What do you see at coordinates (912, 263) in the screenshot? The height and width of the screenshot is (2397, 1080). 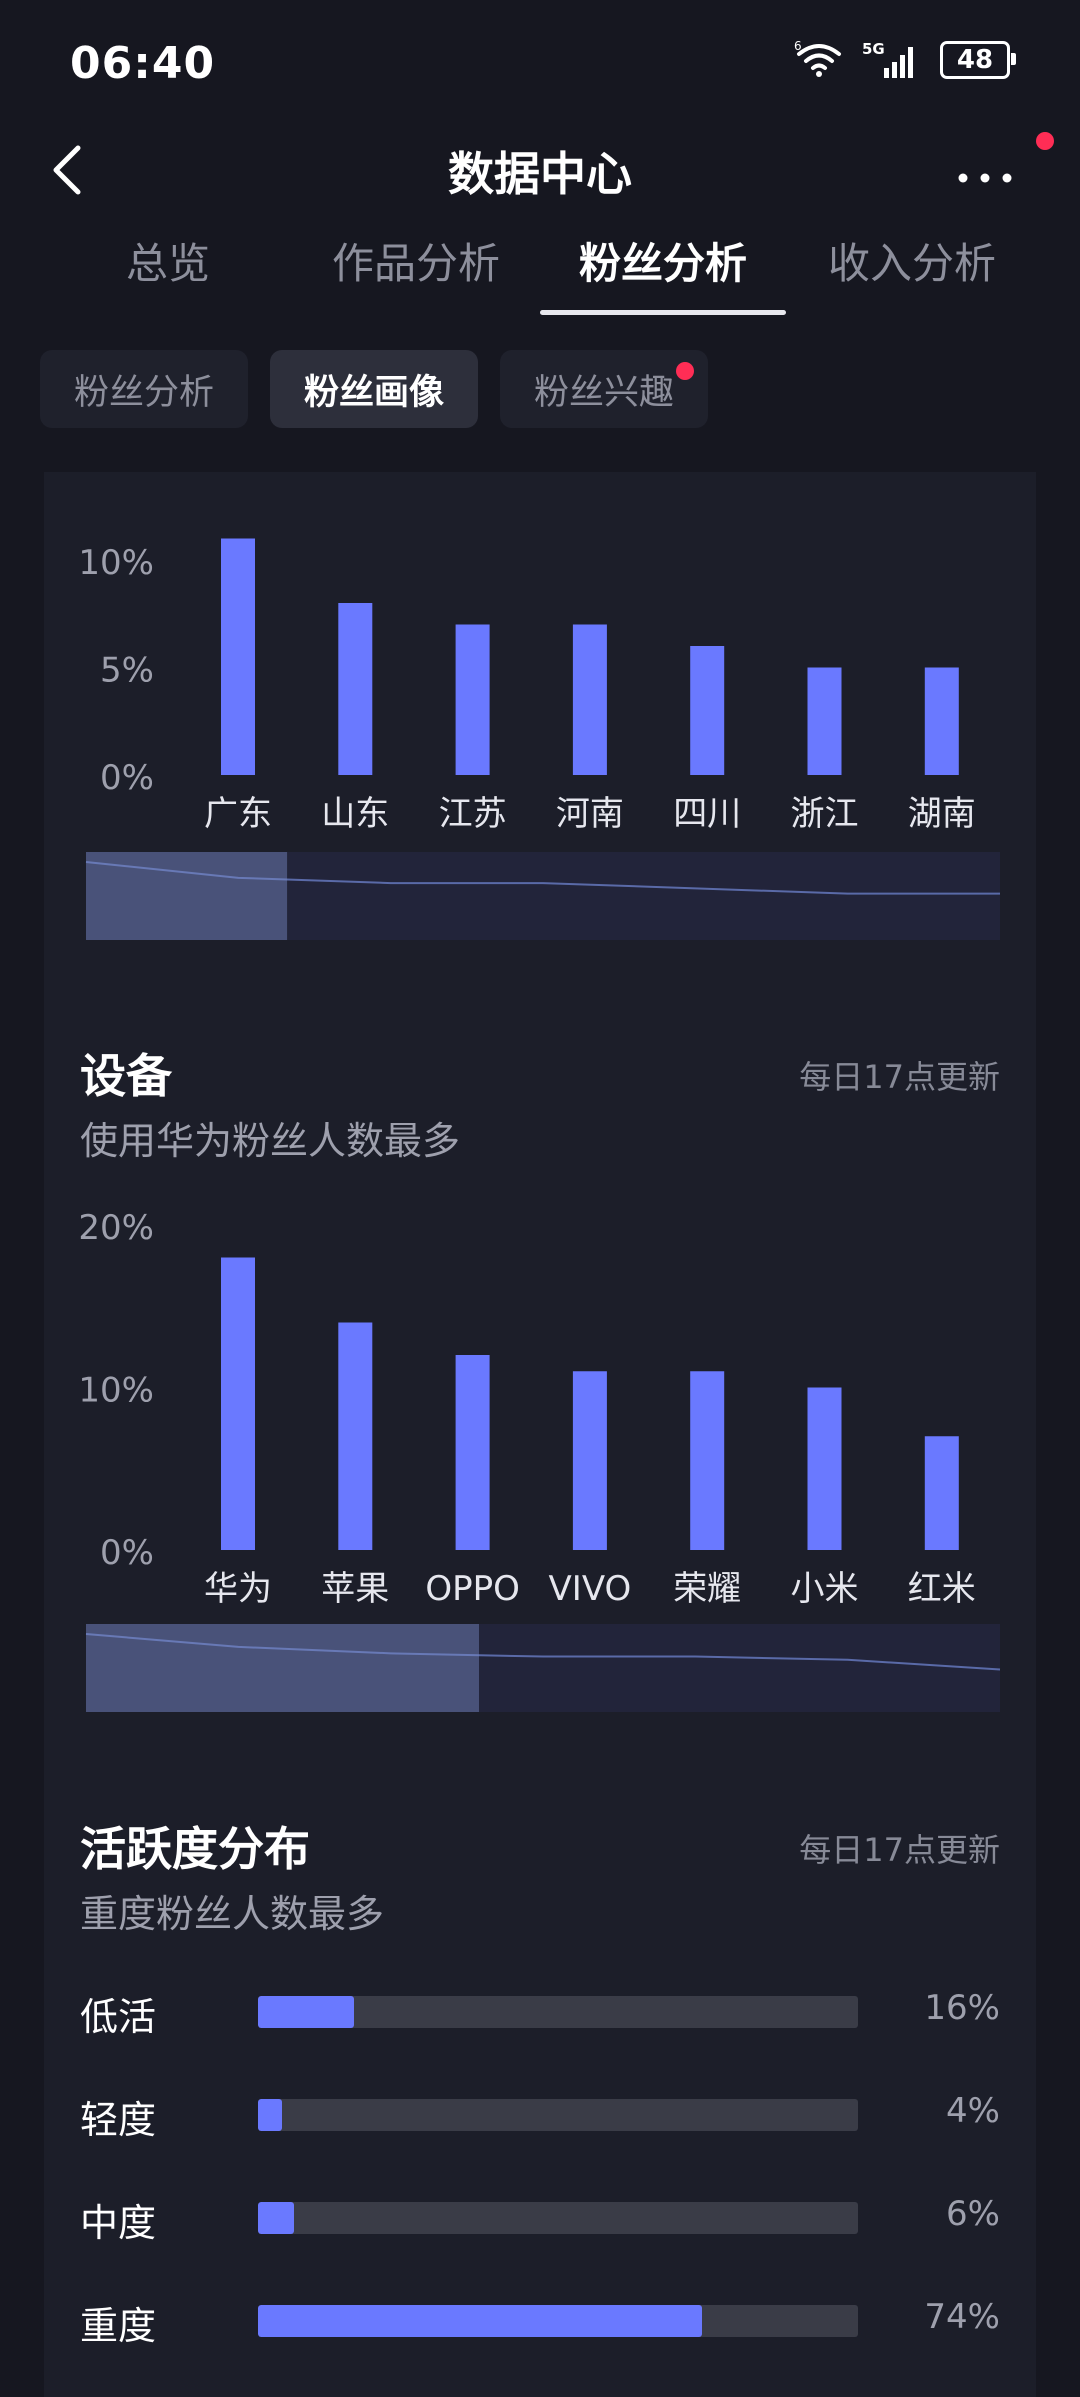 I see `tab-income-analysis: 收入分析` at bounding box center [912, 263].